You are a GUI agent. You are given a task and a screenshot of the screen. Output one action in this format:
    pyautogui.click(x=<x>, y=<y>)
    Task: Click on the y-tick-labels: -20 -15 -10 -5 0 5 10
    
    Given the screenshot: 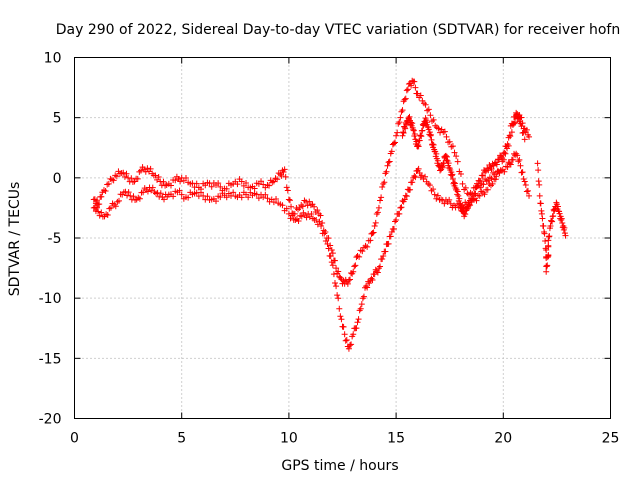 What is the action you would take?
    pyautogui.click(x=50, y=239)
    